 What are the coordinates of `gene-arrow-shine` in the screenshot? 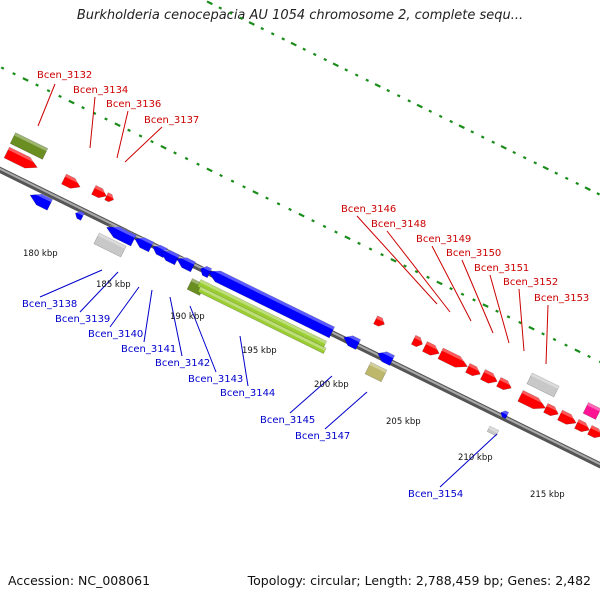 It's located at (42, 197).